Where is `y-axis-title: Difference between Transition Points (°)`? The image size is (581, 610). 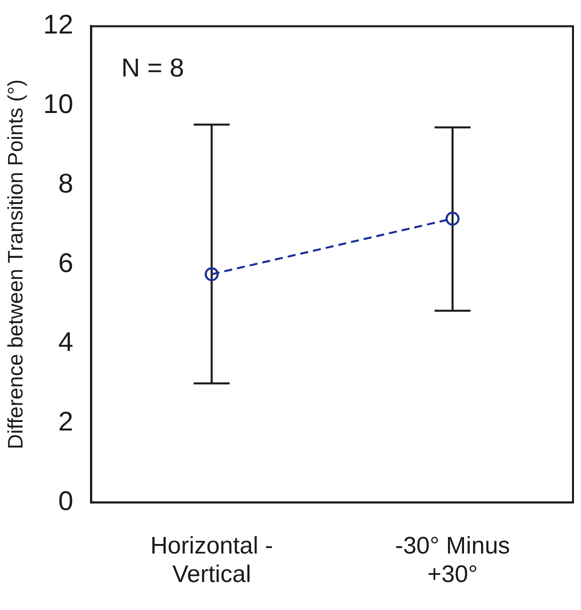
y-axis-title: Difference between Transition Points (°) is located at coordinates (16, 264).